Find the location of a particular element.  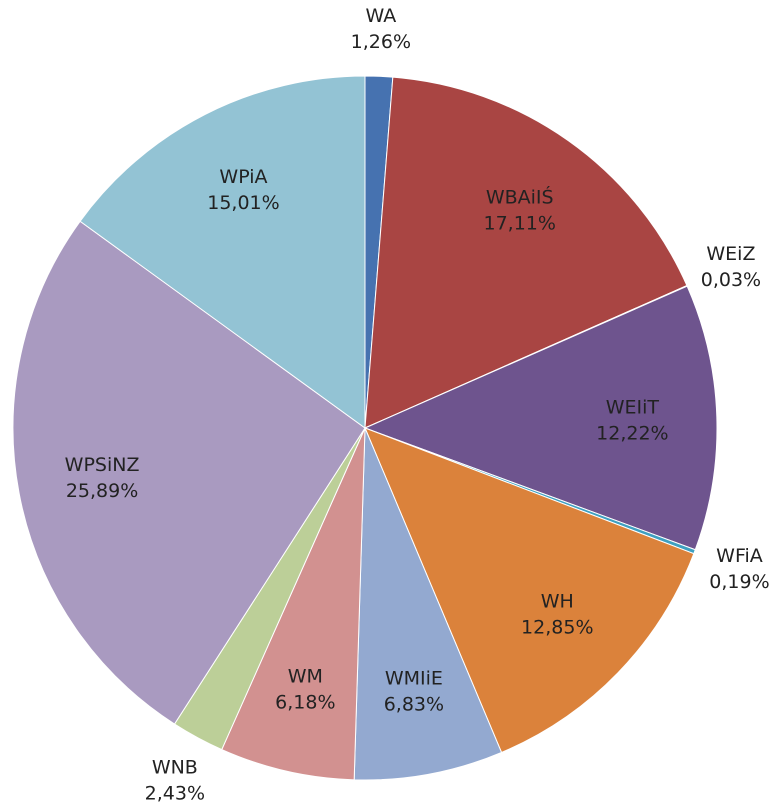

slice-value-label: 15,01% is located at coordinates (243, 203).